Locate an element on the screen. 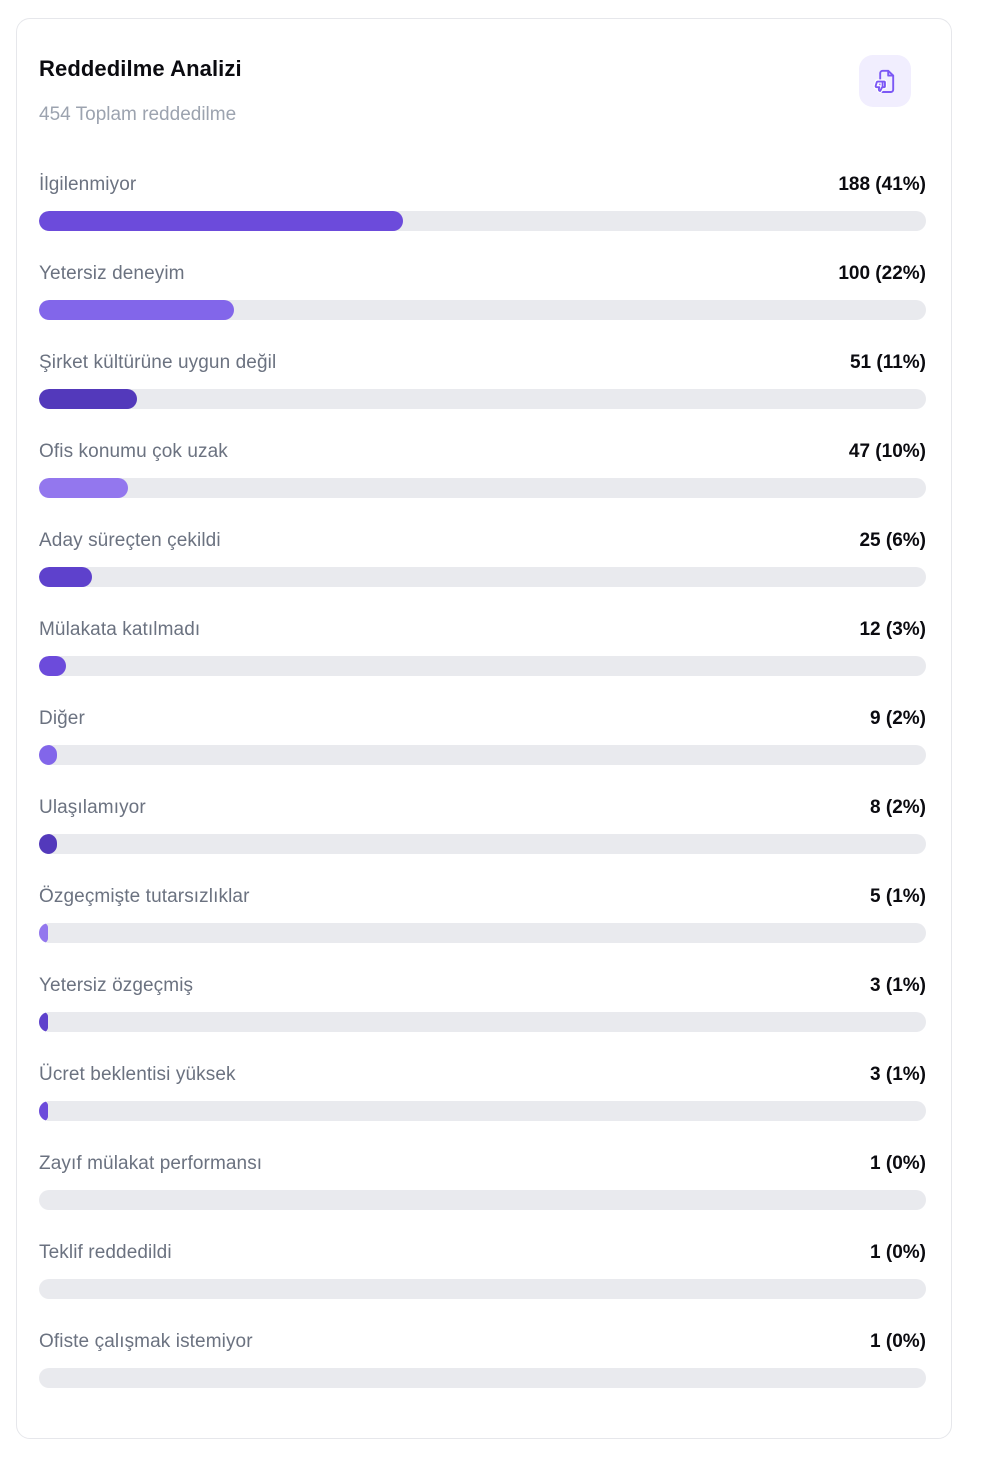 The image size is (982, 1462). row-head: Zayıf mülakat performansı 1 (0%) is located at coordinates (482, 1164).